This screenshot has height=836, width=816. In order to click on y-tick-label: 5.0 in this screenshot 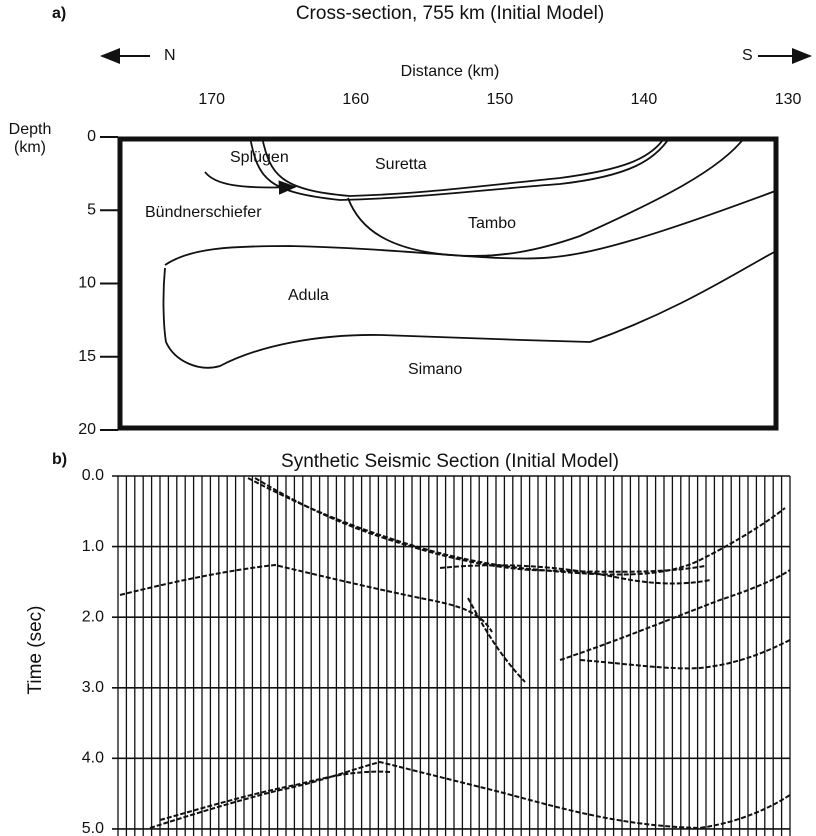, I will do `click(93, 828)`.